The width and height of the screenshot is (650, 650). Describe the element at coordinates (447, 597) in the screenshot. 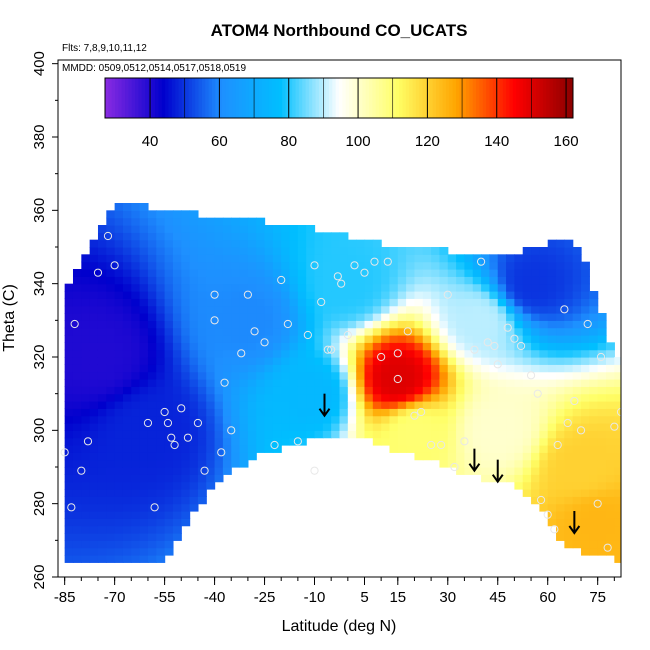

I see `x-tick-label: 30` at that location.